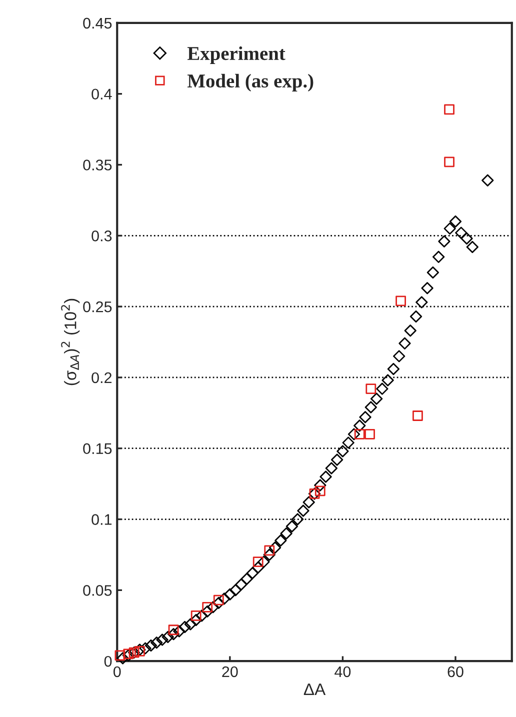 The image size is (516, 717). I want to click on x-tick-label: 40, so click(342, 672).